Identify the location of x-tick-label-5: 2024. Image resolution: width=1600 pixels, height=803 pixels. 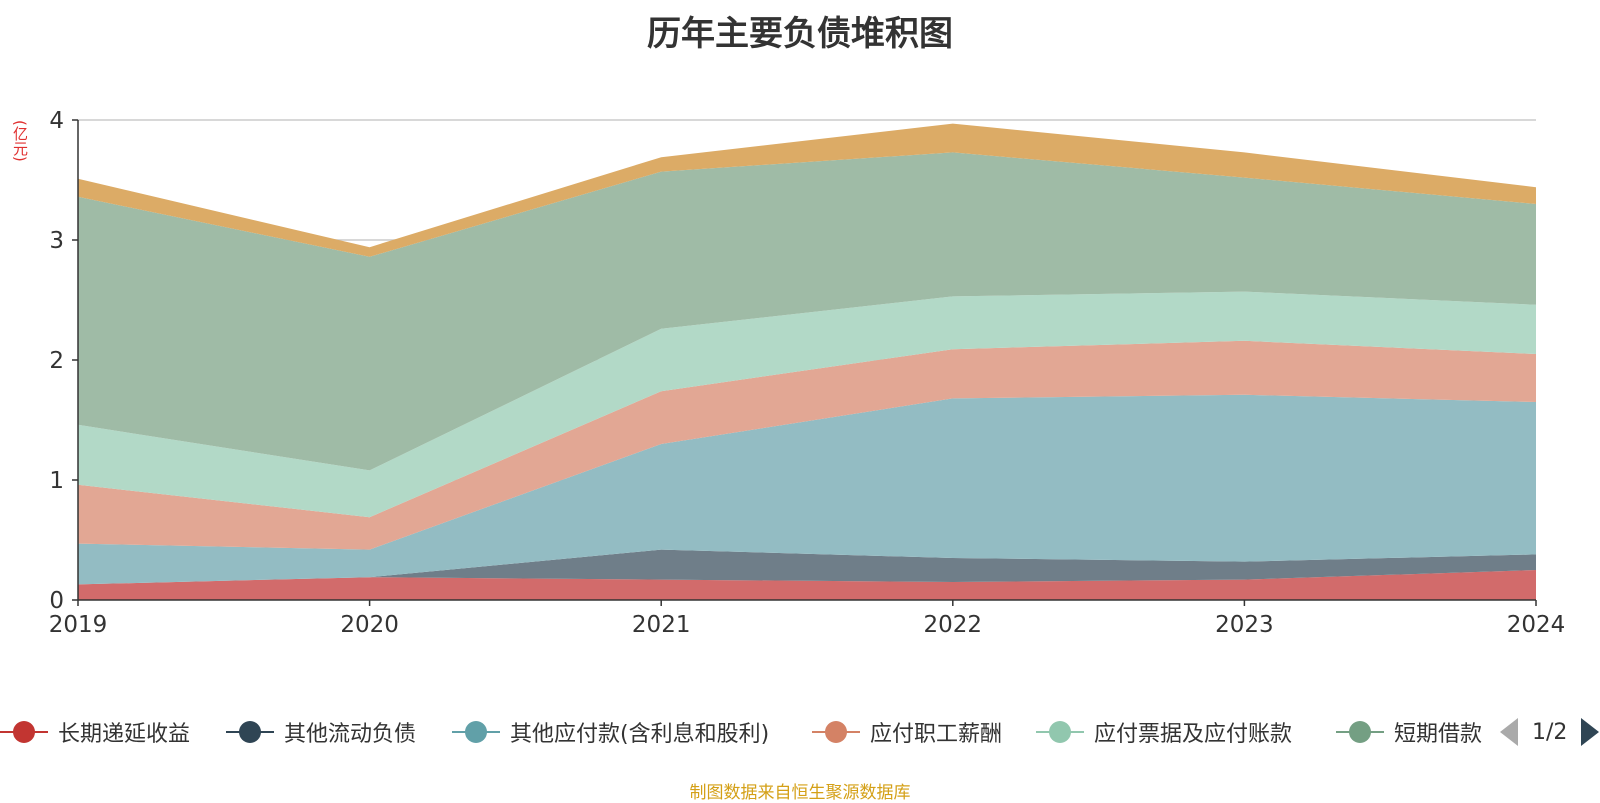
(1536, 625).